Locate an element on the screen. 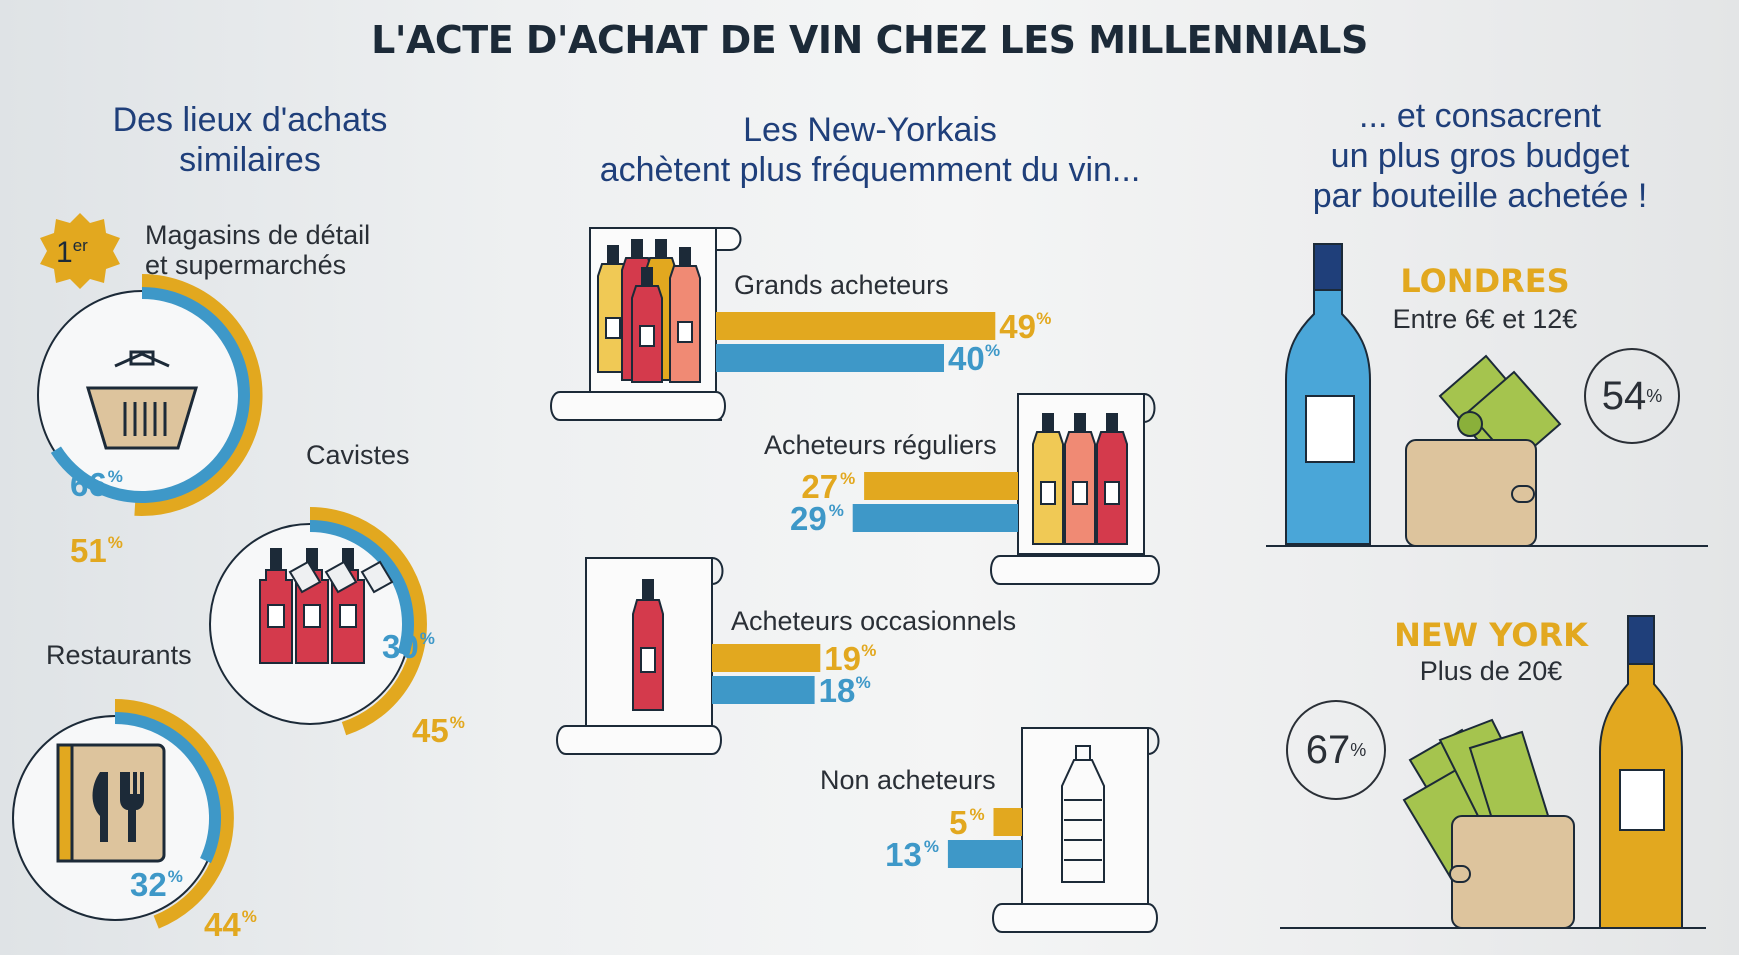 The height and width of the screenshot is (955, 1739). donut-restaurants-london-arc is located at coordinates (174, 814).